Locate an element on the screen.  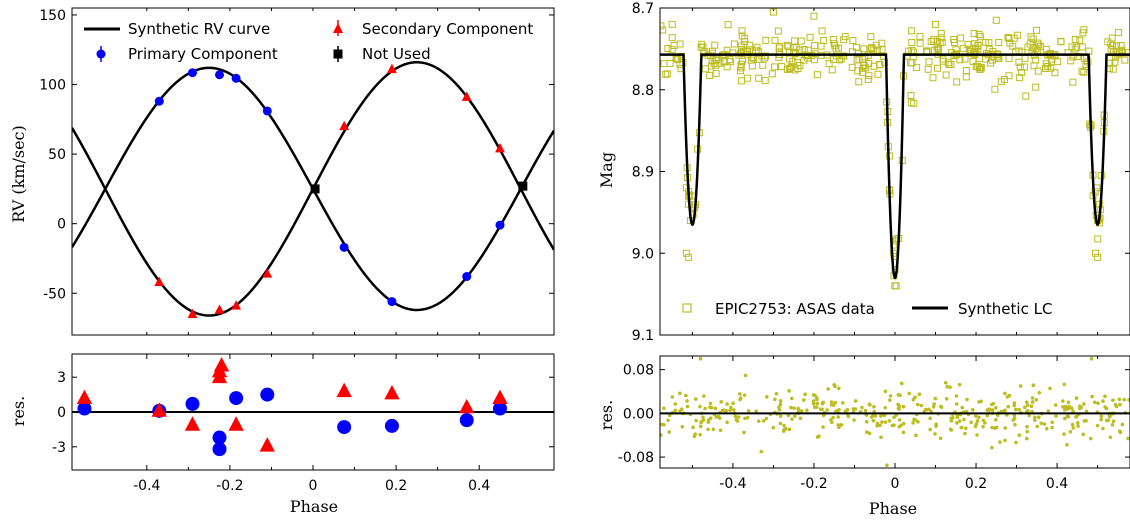
rv-secondary-point is located at coordinates (236, 305).